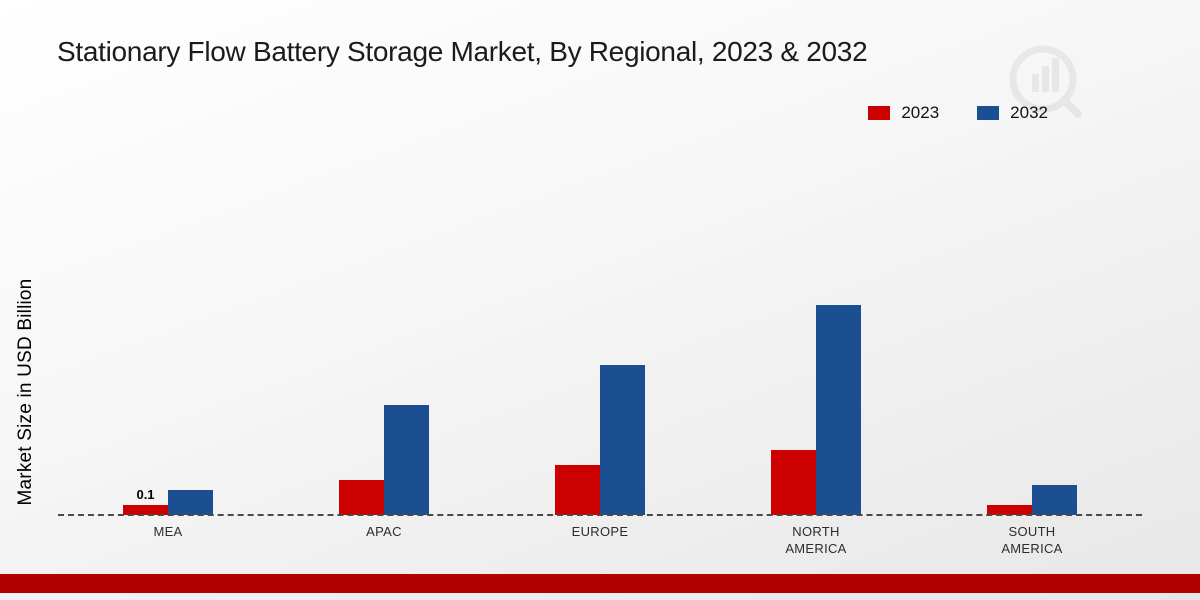  Describe the element at coordinates (384, 531) in the screenshot. I see `x-axis-label-apac: APAC` at that location.